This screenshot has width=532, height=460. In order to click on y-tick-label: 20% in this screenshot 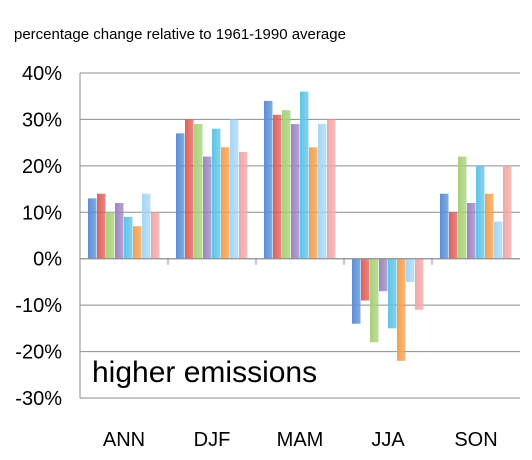, I will do `click(42, 167)`.